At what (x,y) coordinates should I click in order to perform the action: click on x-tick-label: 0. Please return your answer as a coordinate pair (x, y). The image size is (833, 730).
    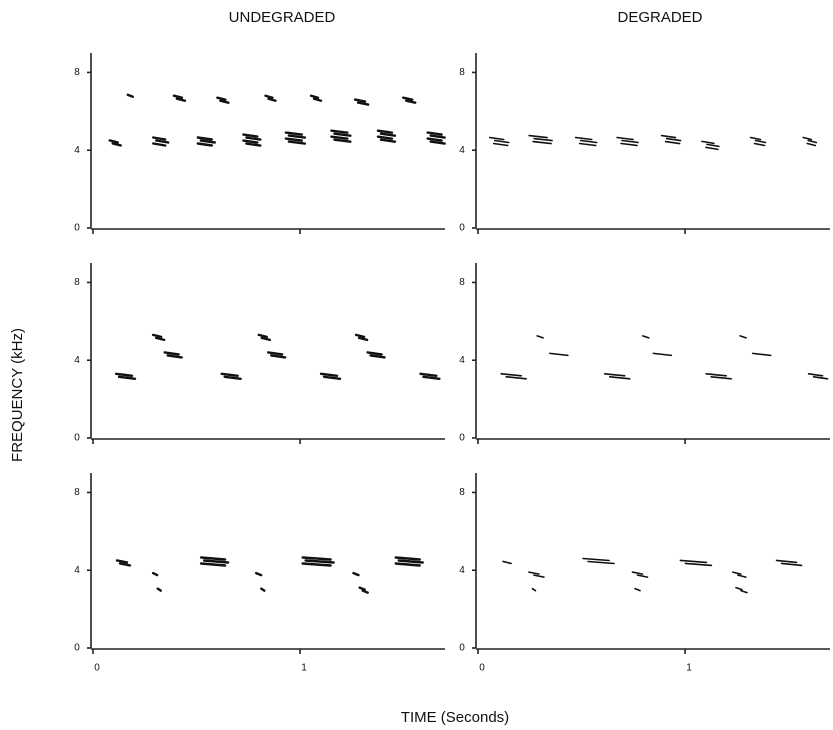
    Looking at the image, I should click on (482, 668).